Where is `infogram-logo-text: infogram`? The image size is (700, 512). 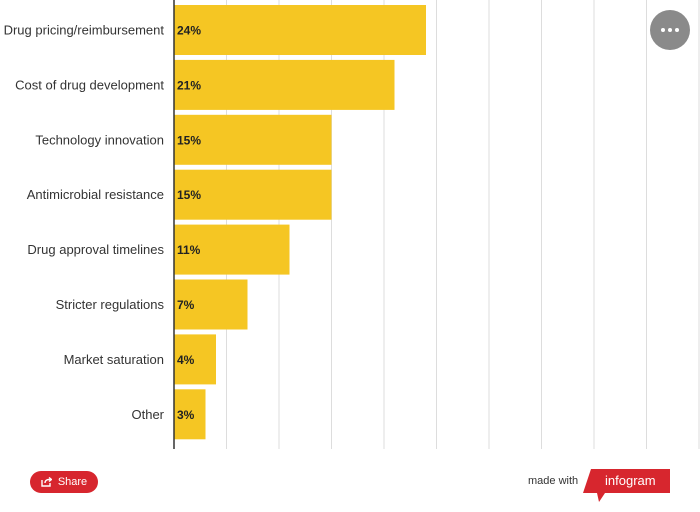
infogram-logo-text: infogram is located at coordinates (630, 480).